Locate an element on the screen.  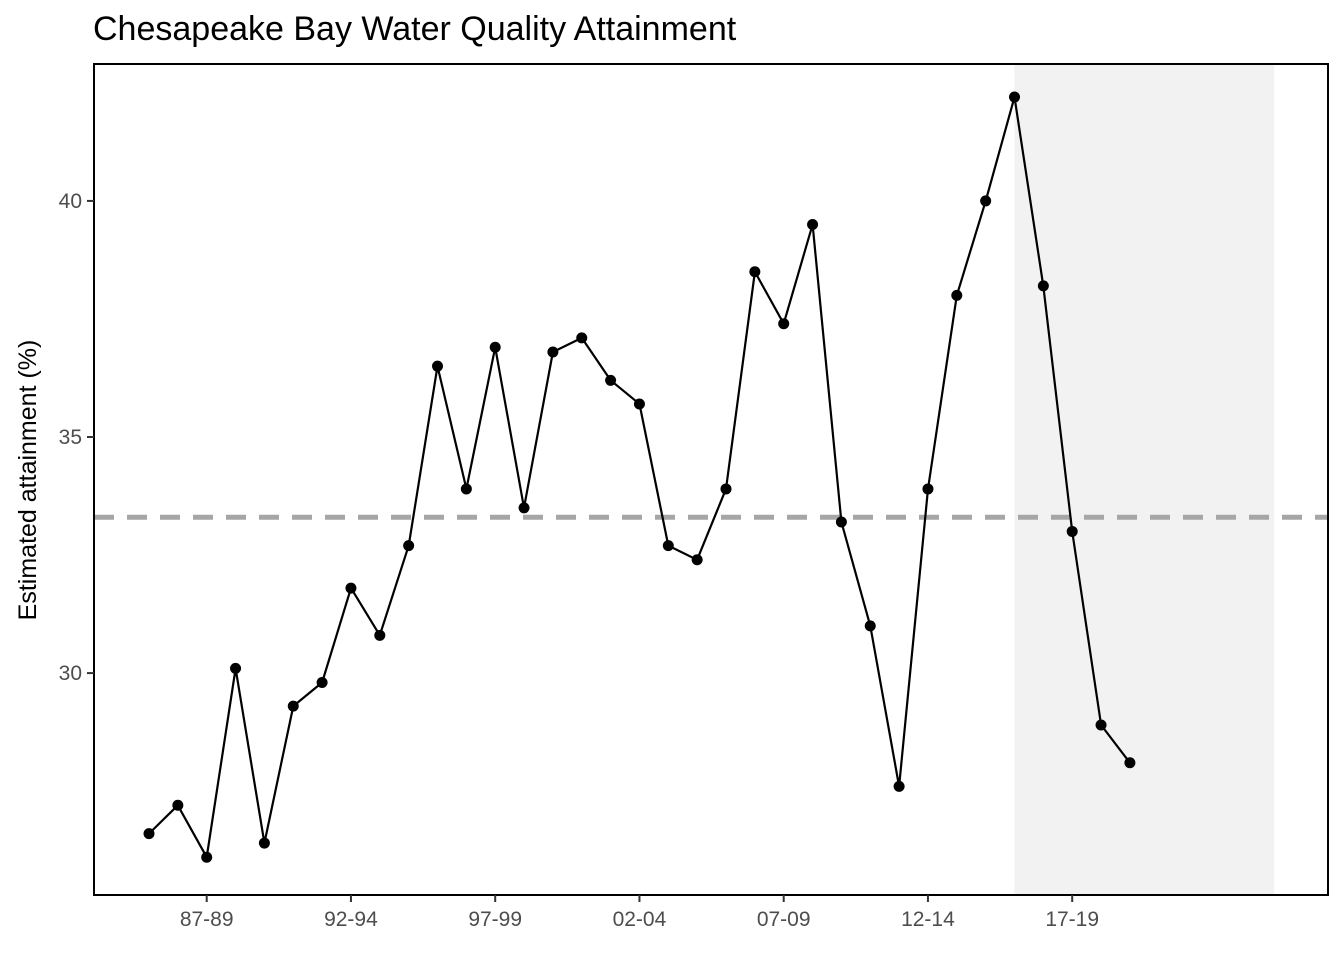
x-axis: 87-89 92-94 97-99 02-04 07-09 12-14 17-19 is located at coordinates (639, 913).